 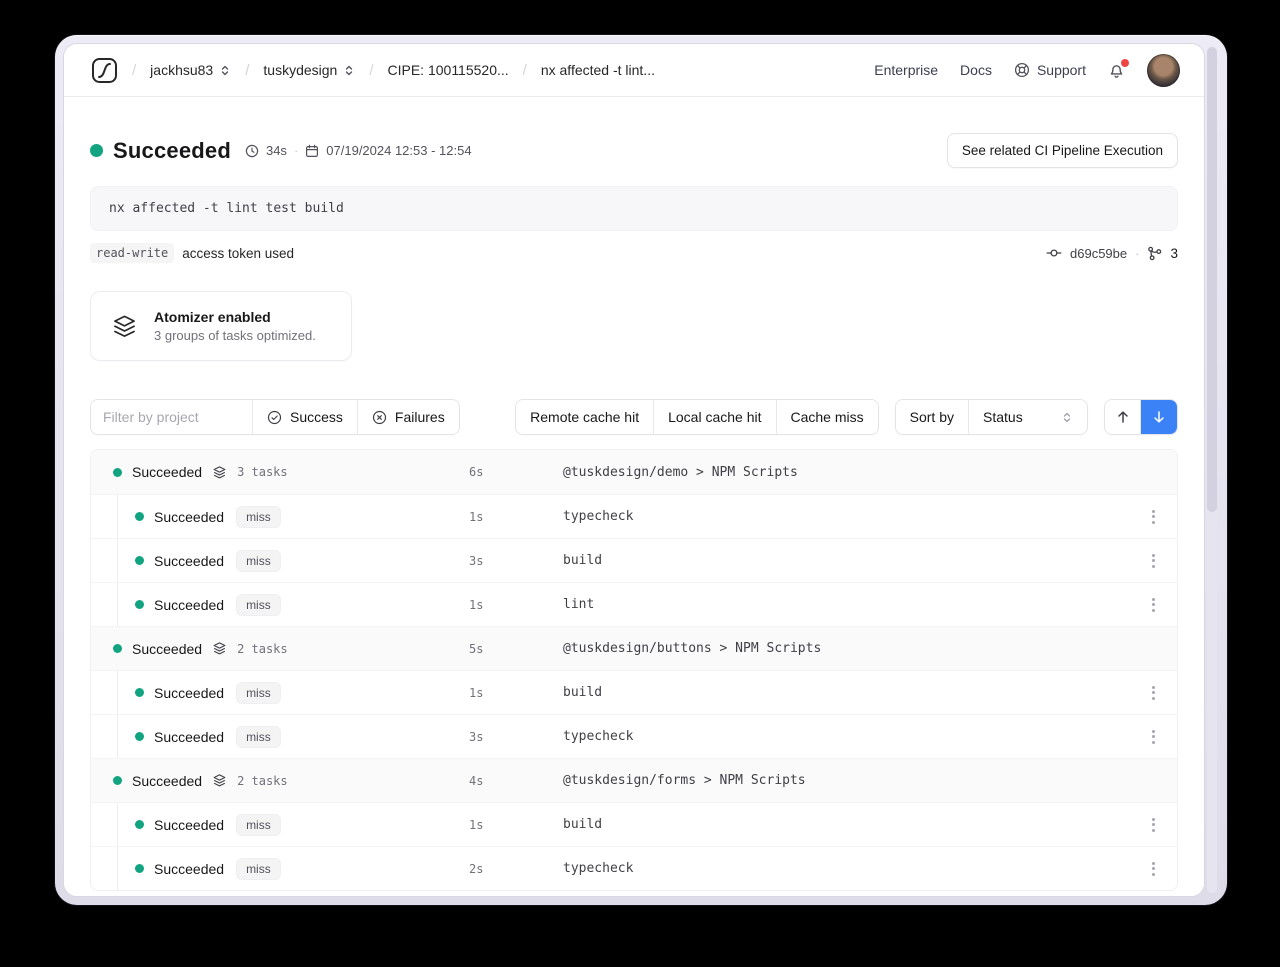 What do you see at coordinates (906, 70) in the screenshot?
I see `nav-link-enterprise: Enterprise` at bounding box center [906, 70].